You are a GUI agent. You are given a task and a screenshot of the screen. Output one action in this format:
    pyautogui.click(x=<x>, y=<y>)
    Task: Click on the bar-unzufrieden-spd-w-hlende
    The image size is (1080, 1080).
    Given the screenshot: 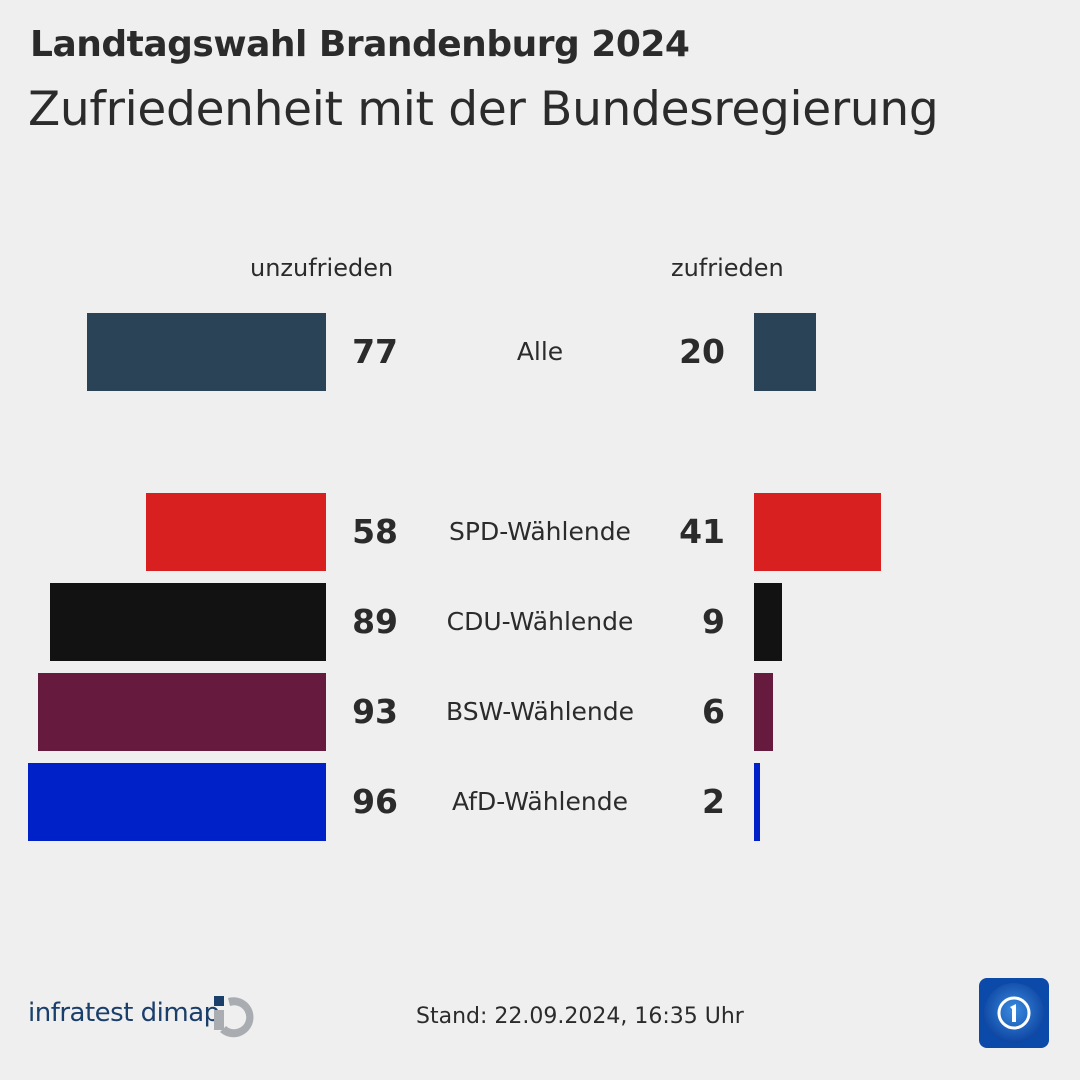 What is the action you would take?
    pyautogui.click(x=236, y=532)
    